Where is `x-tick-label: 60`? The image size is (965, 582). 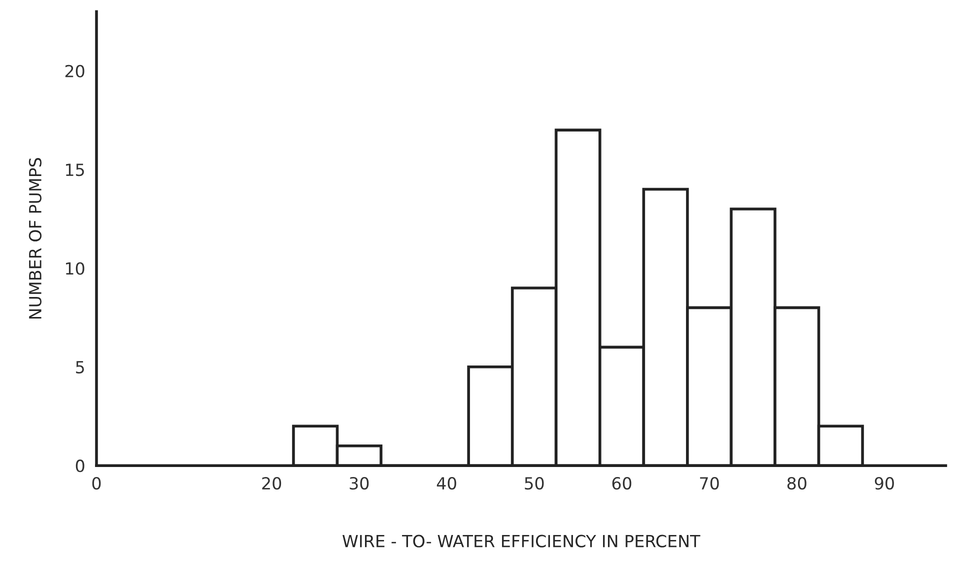
x-tick-label: 60 is located at coordinates (622, 483).